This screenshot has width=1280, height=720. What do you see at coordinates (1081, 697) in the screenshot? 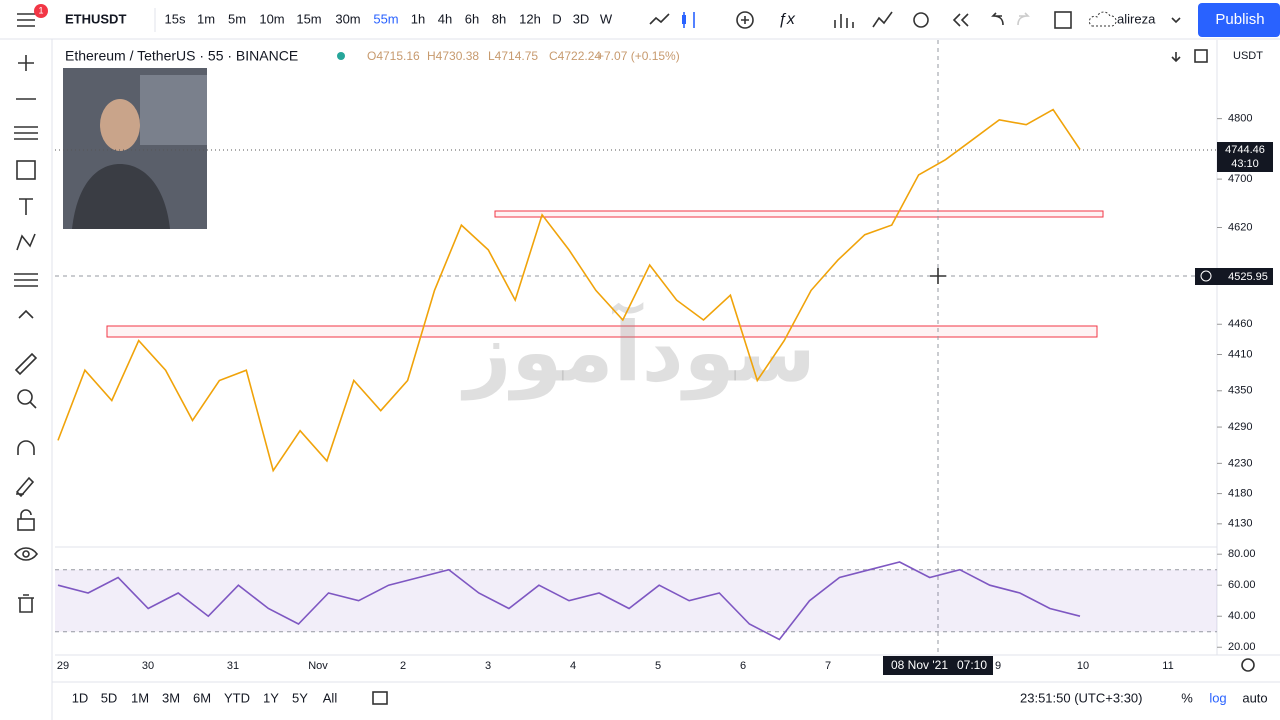
I see `clock: 23:51:50 (UTC+3:30)` at bounding box center [1081, 697].